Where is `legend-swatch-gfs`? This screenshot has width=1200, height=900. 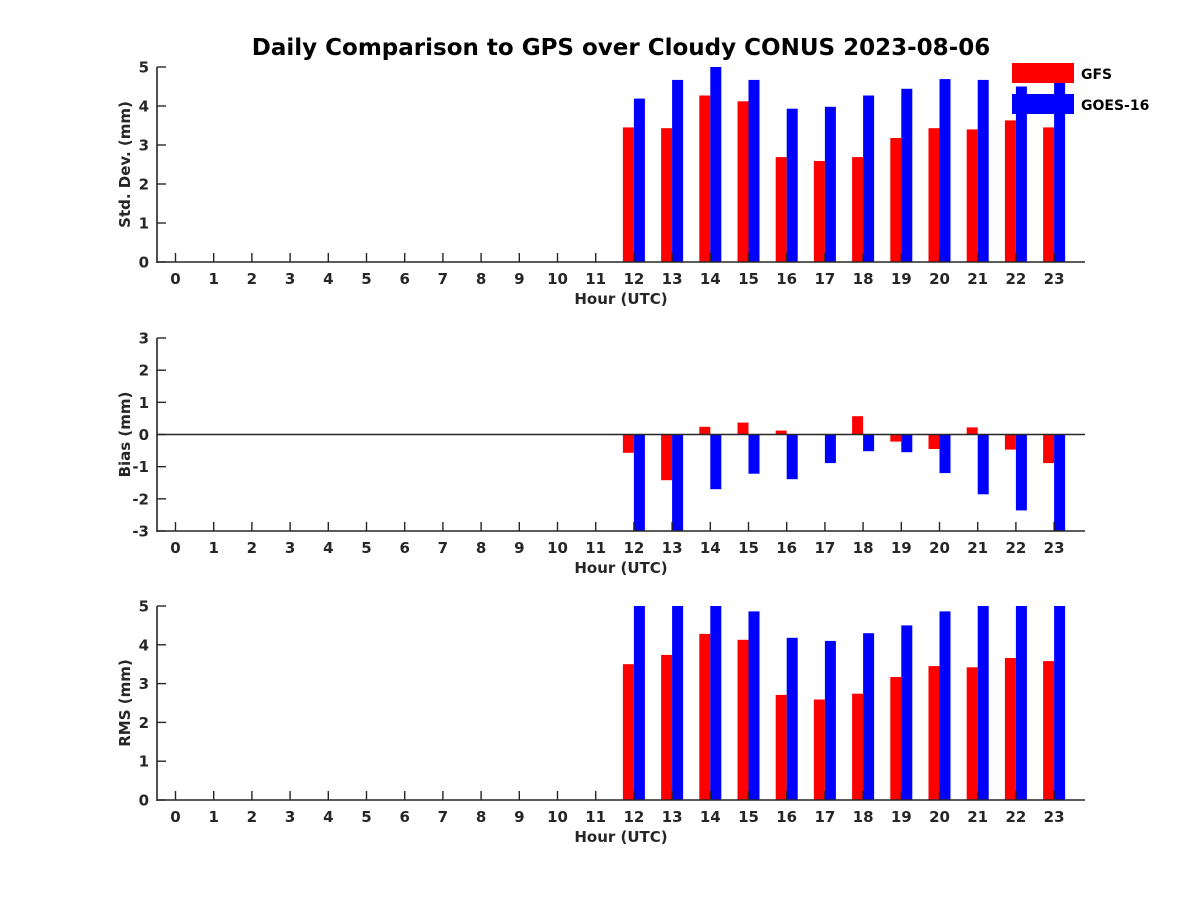
legend-swatch-gfs is located at coordinates (1043, 73).